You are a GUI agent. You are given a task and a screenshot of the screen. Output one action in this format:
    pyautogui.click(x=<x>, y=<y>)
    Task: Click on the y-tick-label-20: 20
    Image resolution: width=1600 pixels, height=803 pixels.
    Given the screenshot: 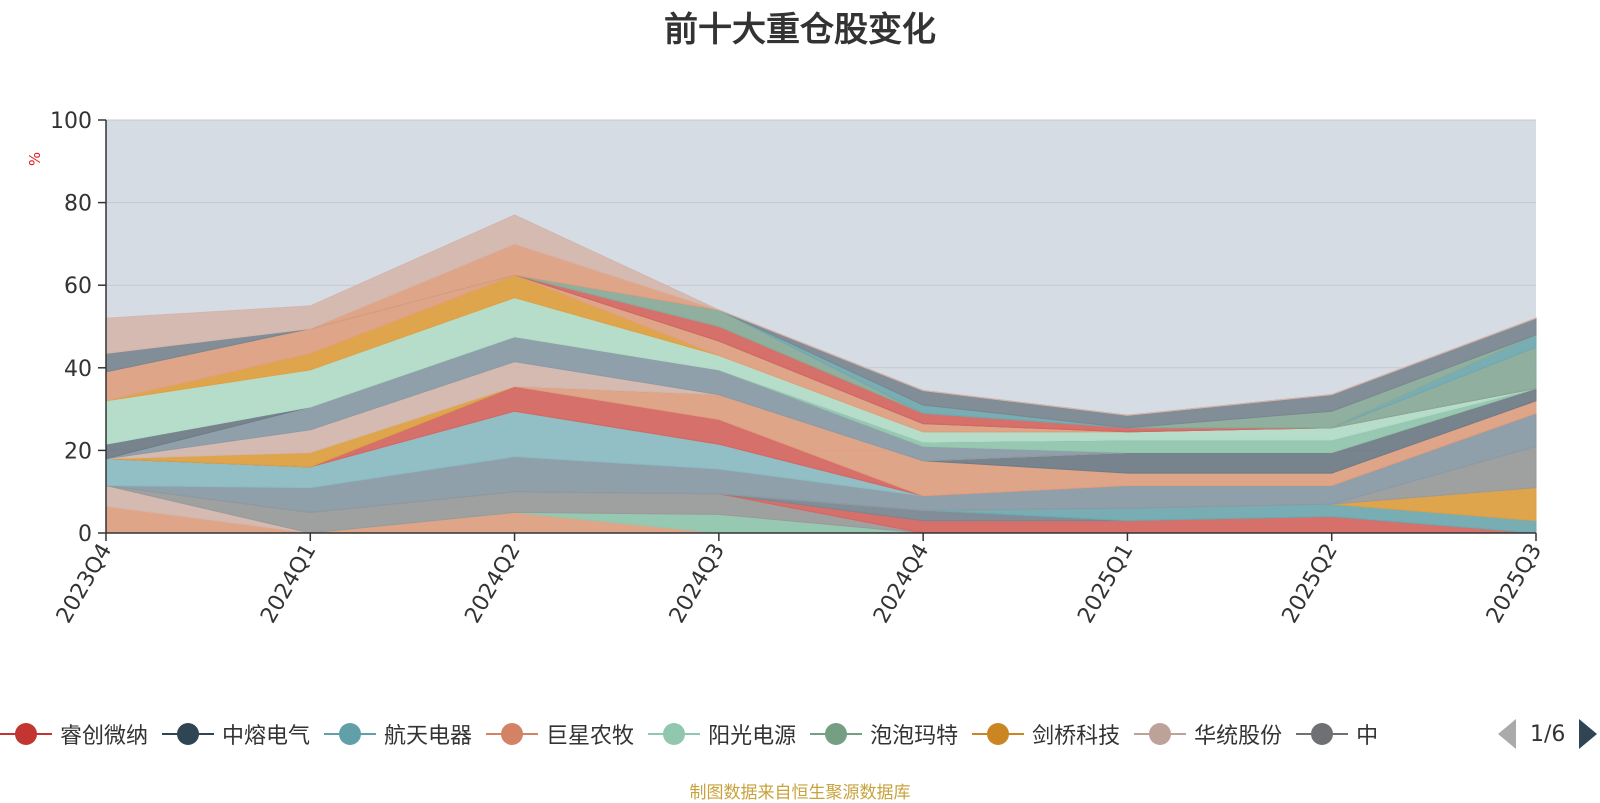 What is the action you would take?
    pyautogui.click(x=78, y=451)
    